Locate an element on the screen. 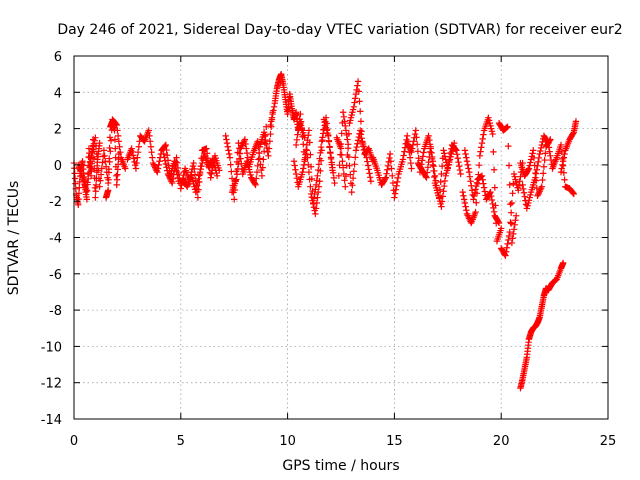 The height and width of the screenshot is (480, 640). series-cluster-14-16h is located at coordinates (392, 166).